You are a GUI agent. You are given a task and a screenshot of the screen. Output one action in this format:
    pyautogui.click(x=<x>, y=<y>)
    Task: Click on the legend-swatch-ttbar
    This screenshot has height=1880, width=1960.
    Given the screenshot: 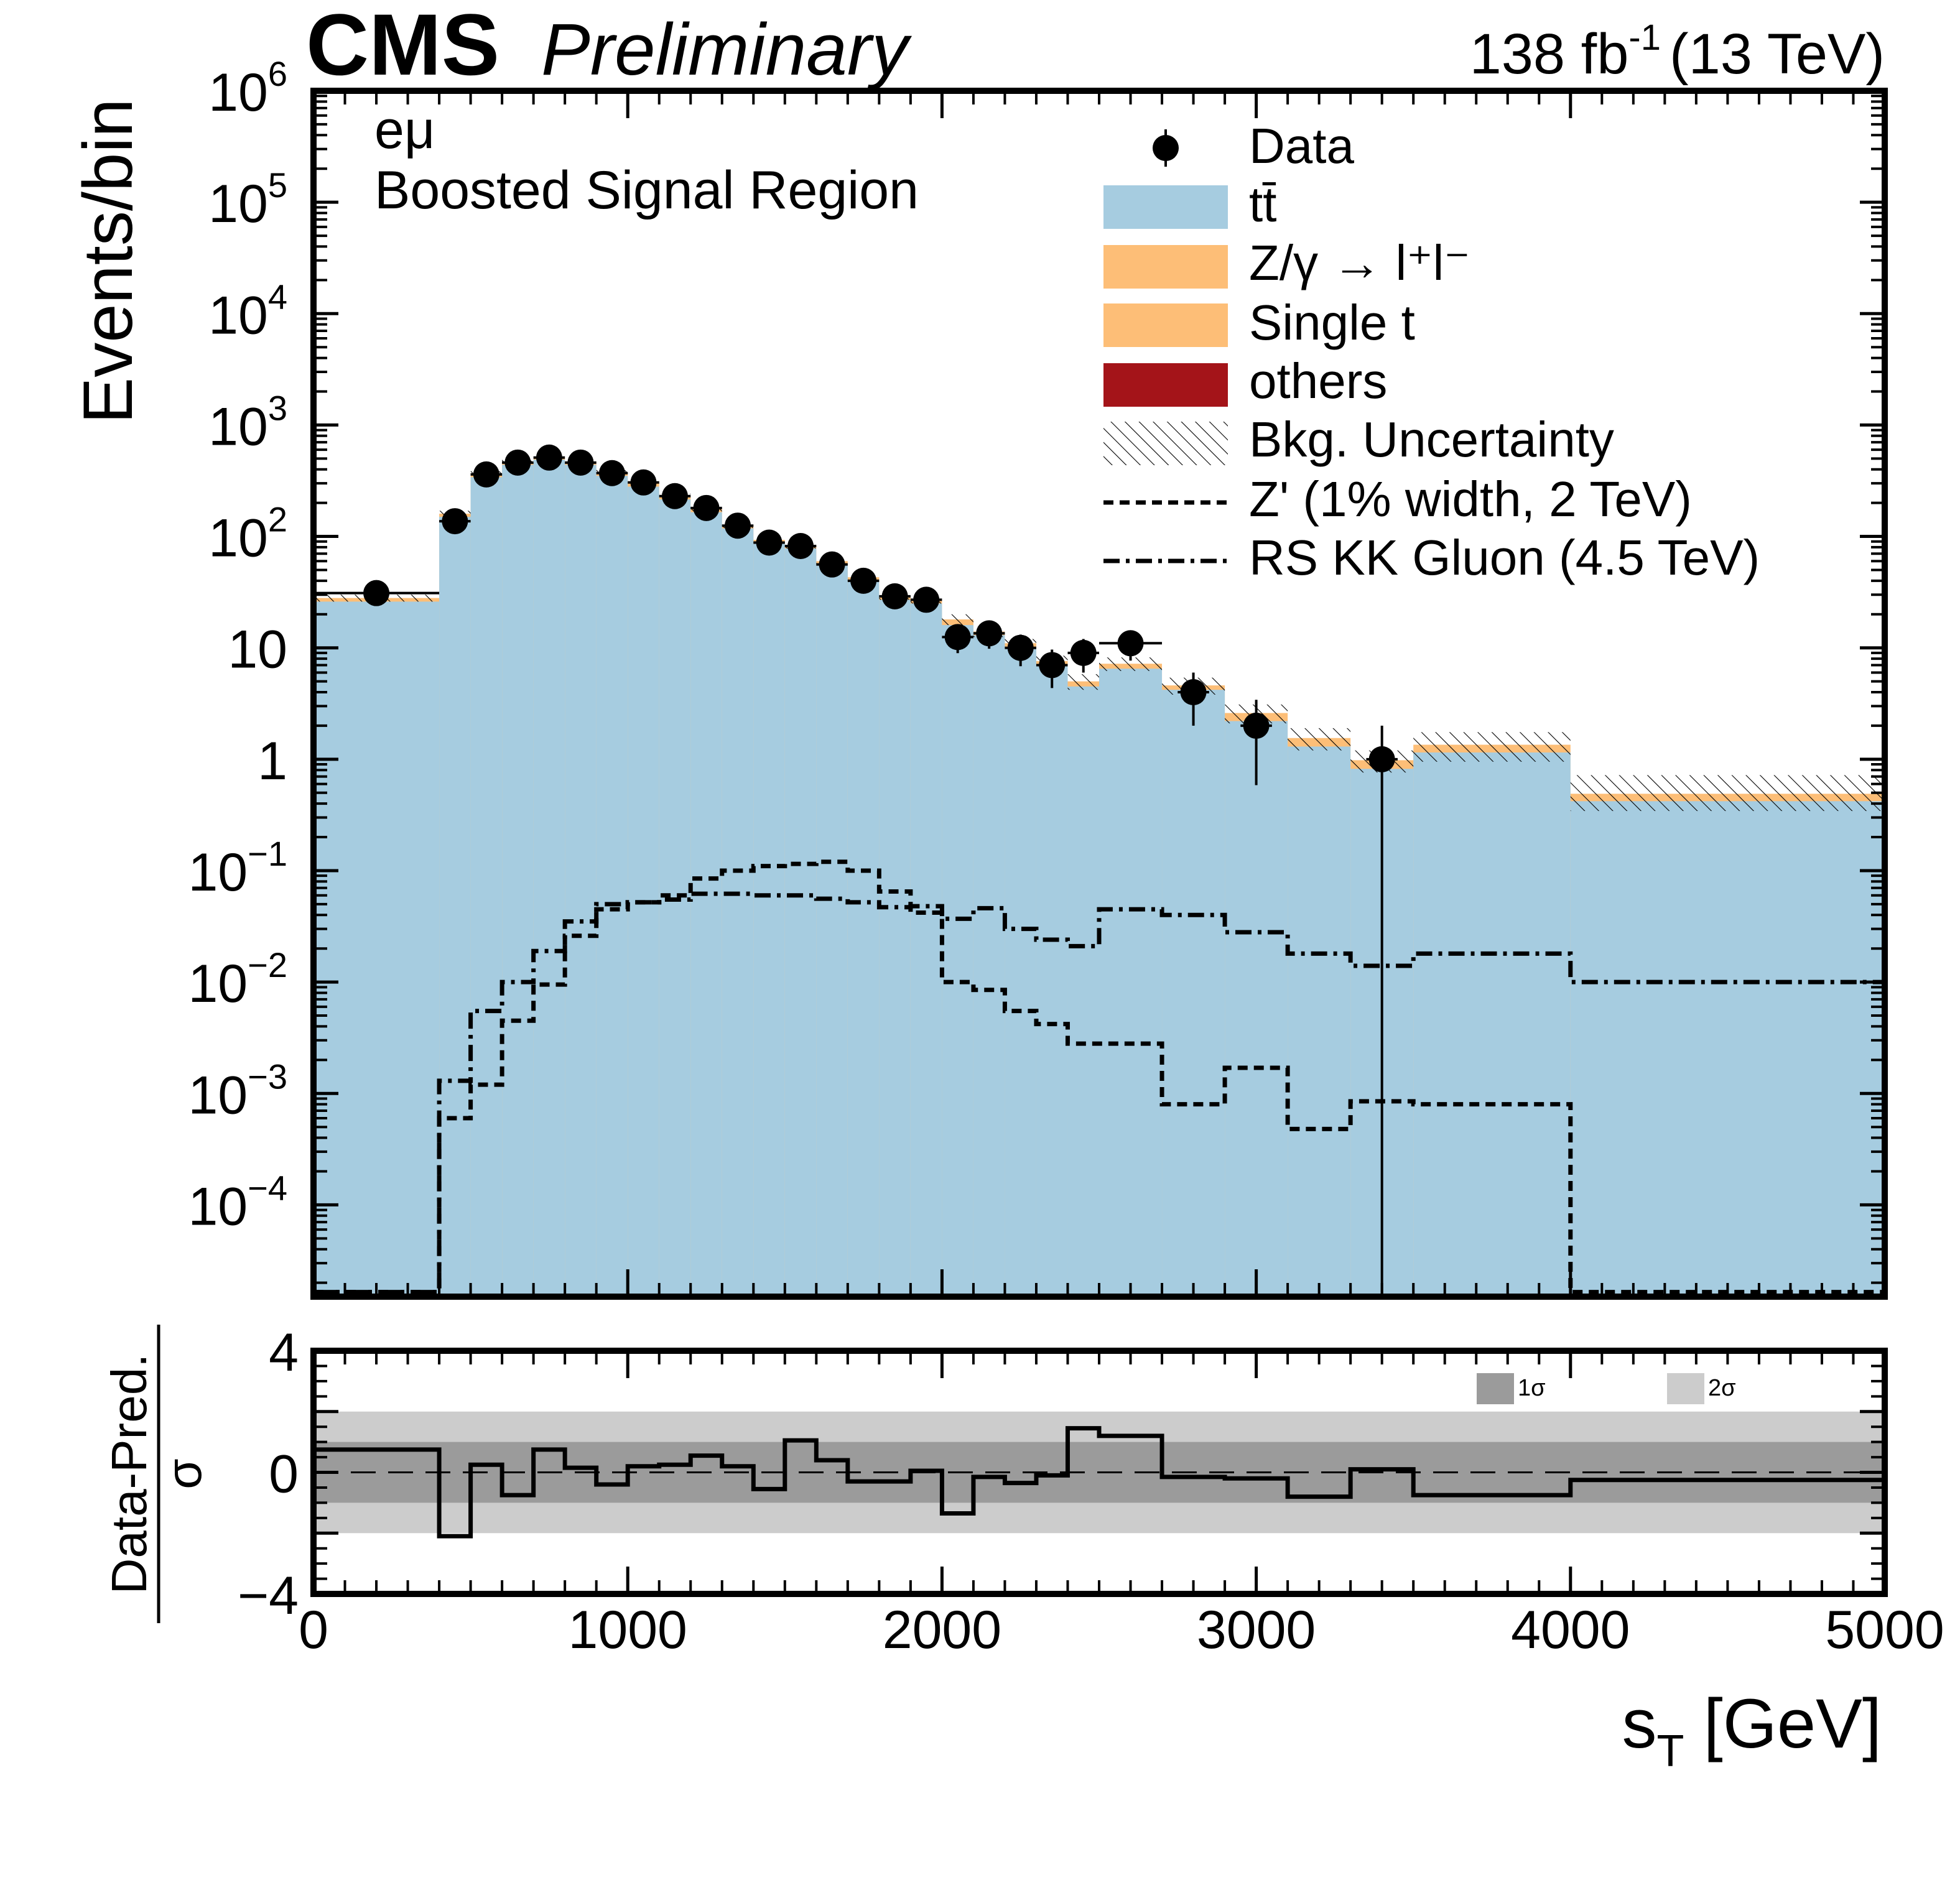 What is the action you would take?
    pyautogui.click(x=1165, y=207)
    